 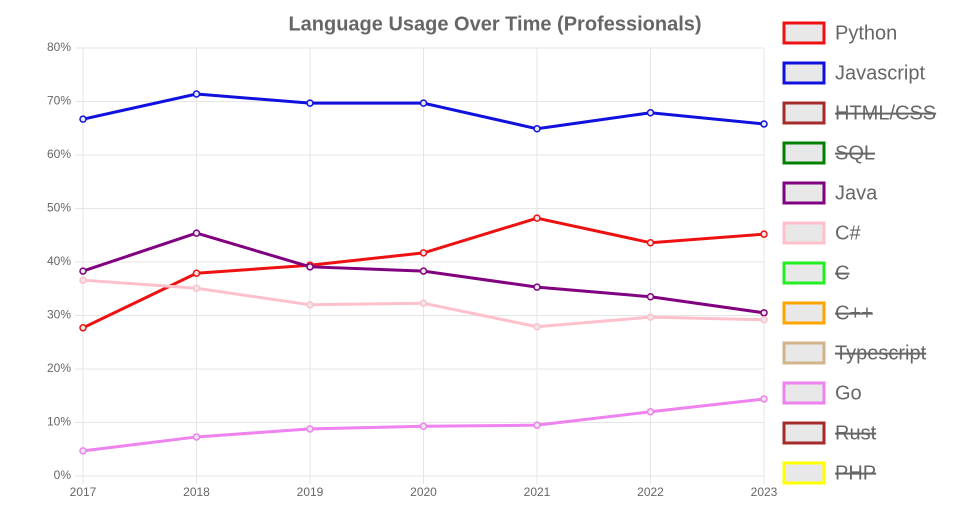 I want to click on y-tick-label: 70%, so click(x=59, y=101).